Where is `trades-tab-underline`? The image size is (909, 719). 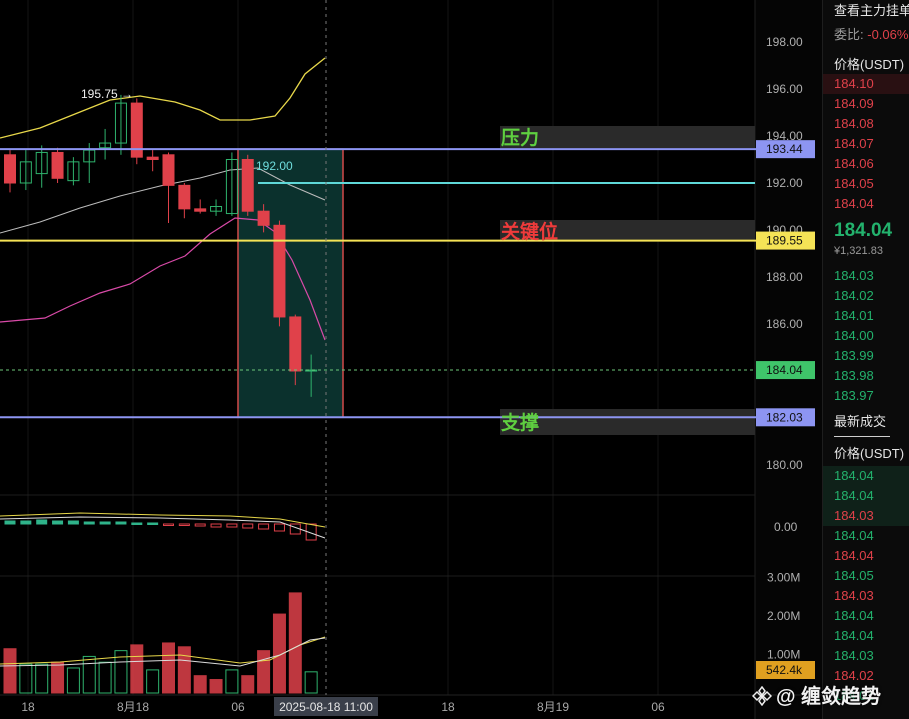
trades-tab-underline is located at coordinates (862, 436).